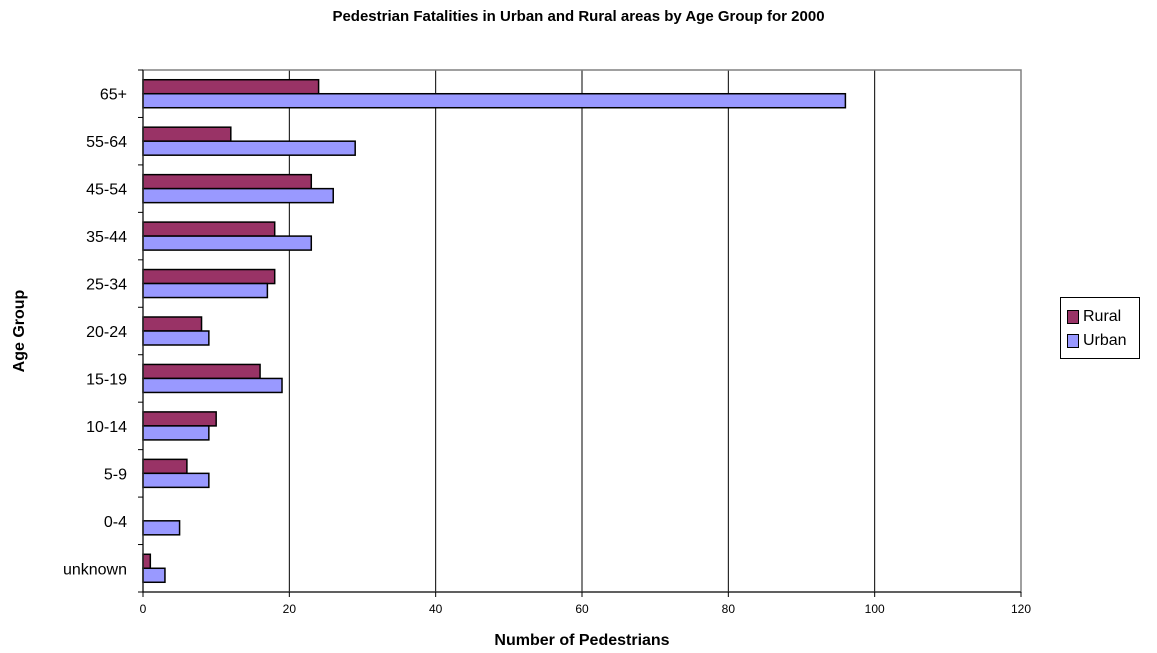  I want to click on x-axis-title: Number of Pedestrians, so click(581, 640).